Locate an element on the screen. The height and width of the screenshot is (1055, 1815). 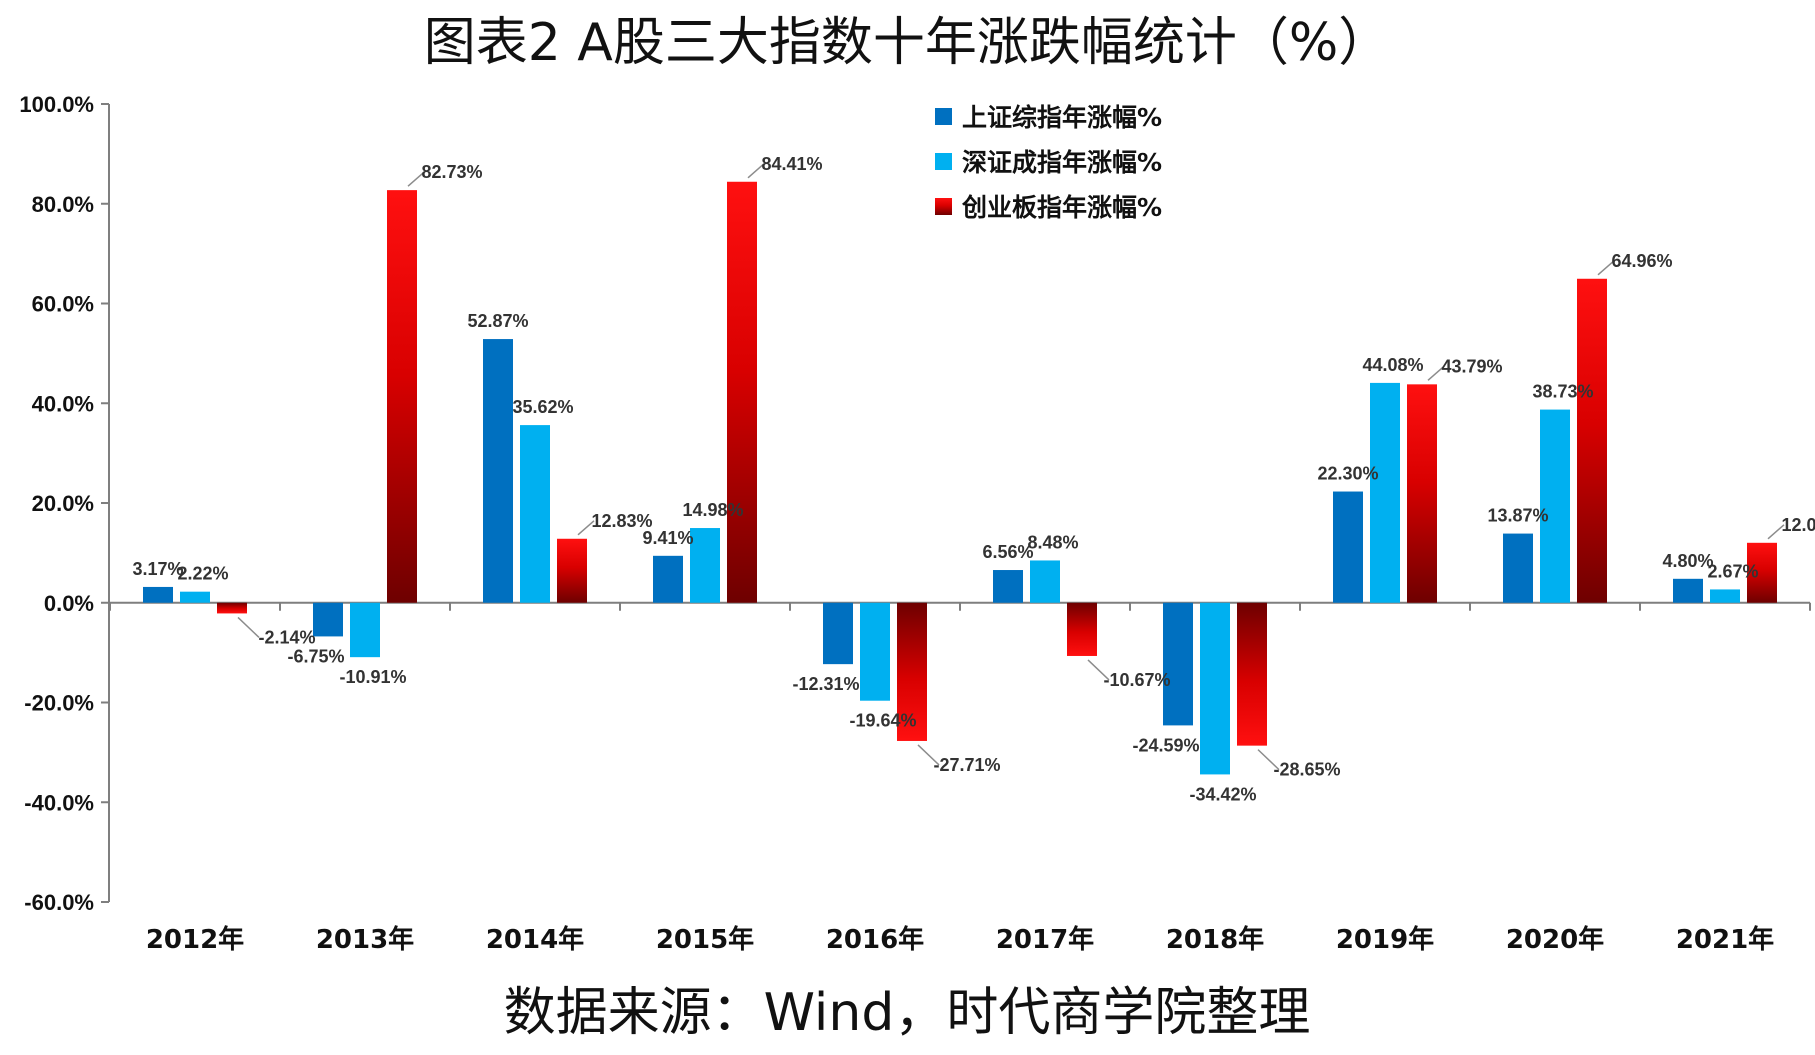
data-label: -34.42% is located at coordinates (1222, 794).